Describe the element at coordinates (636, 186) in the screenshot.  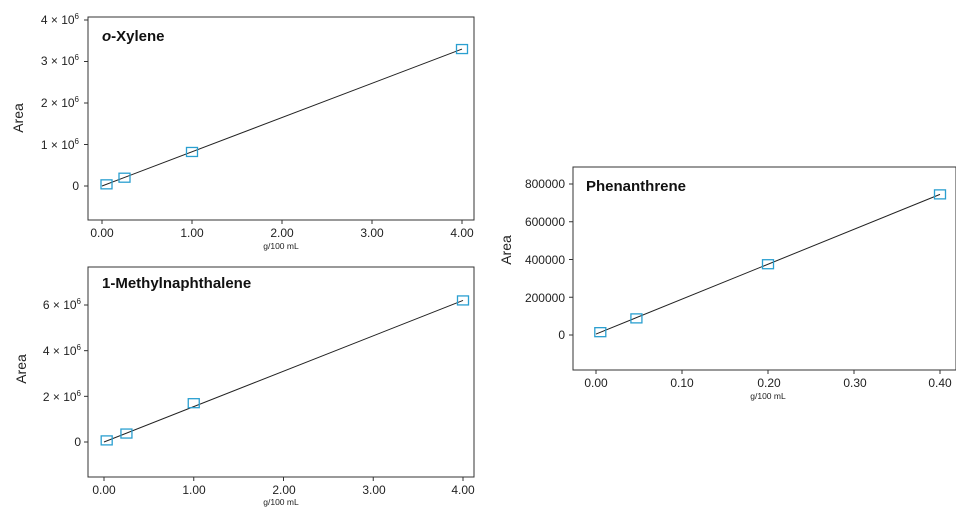
I see `chart-title: Phenanthrene` at that location.